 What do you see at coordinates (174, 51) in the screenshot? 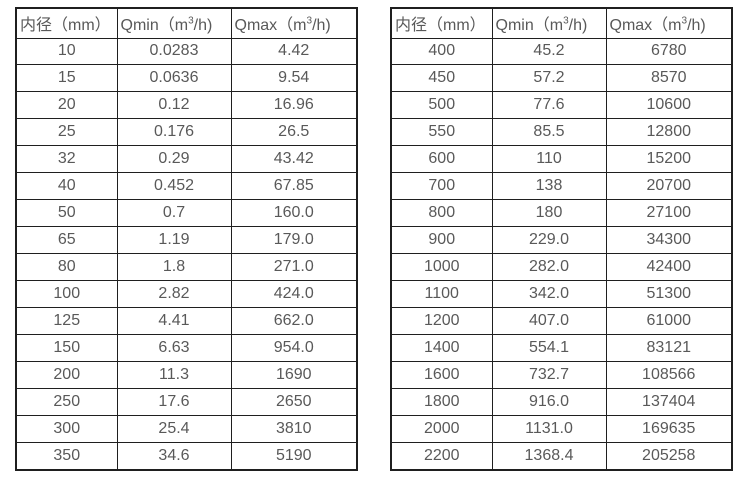
I see `cell-qmin: 0.0283` at bounding box center [174, 51].